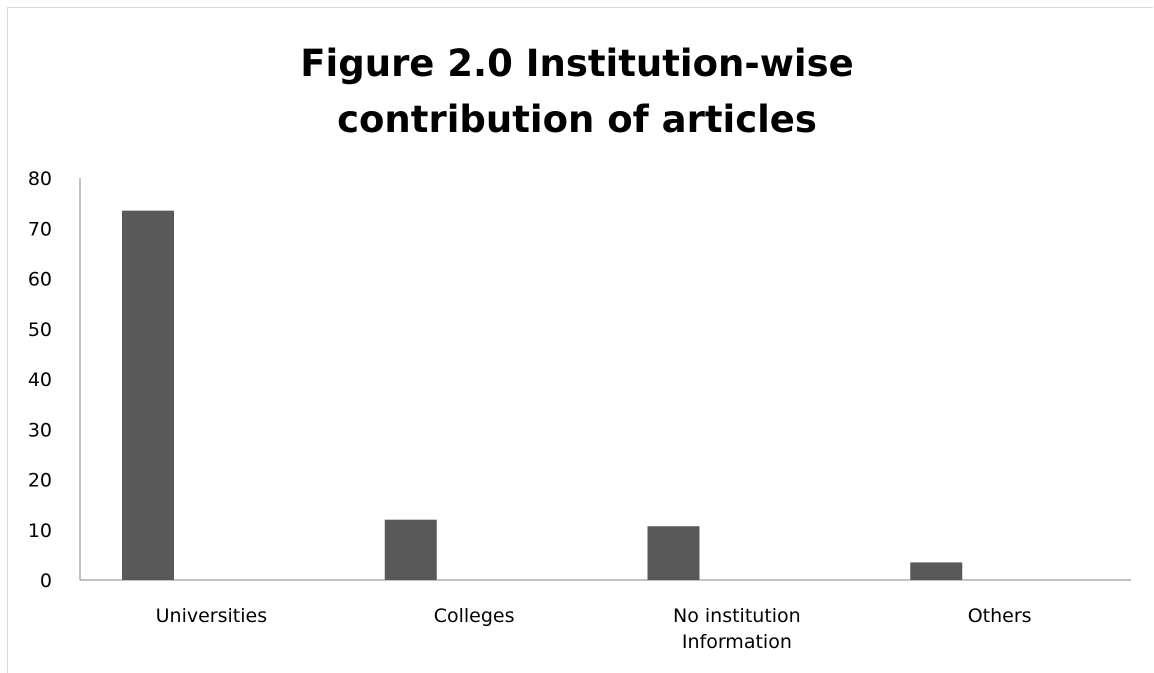  Describe the element at coordinates (40, 280) in the screenshot. I see `y-tick-label: 60` at that location.